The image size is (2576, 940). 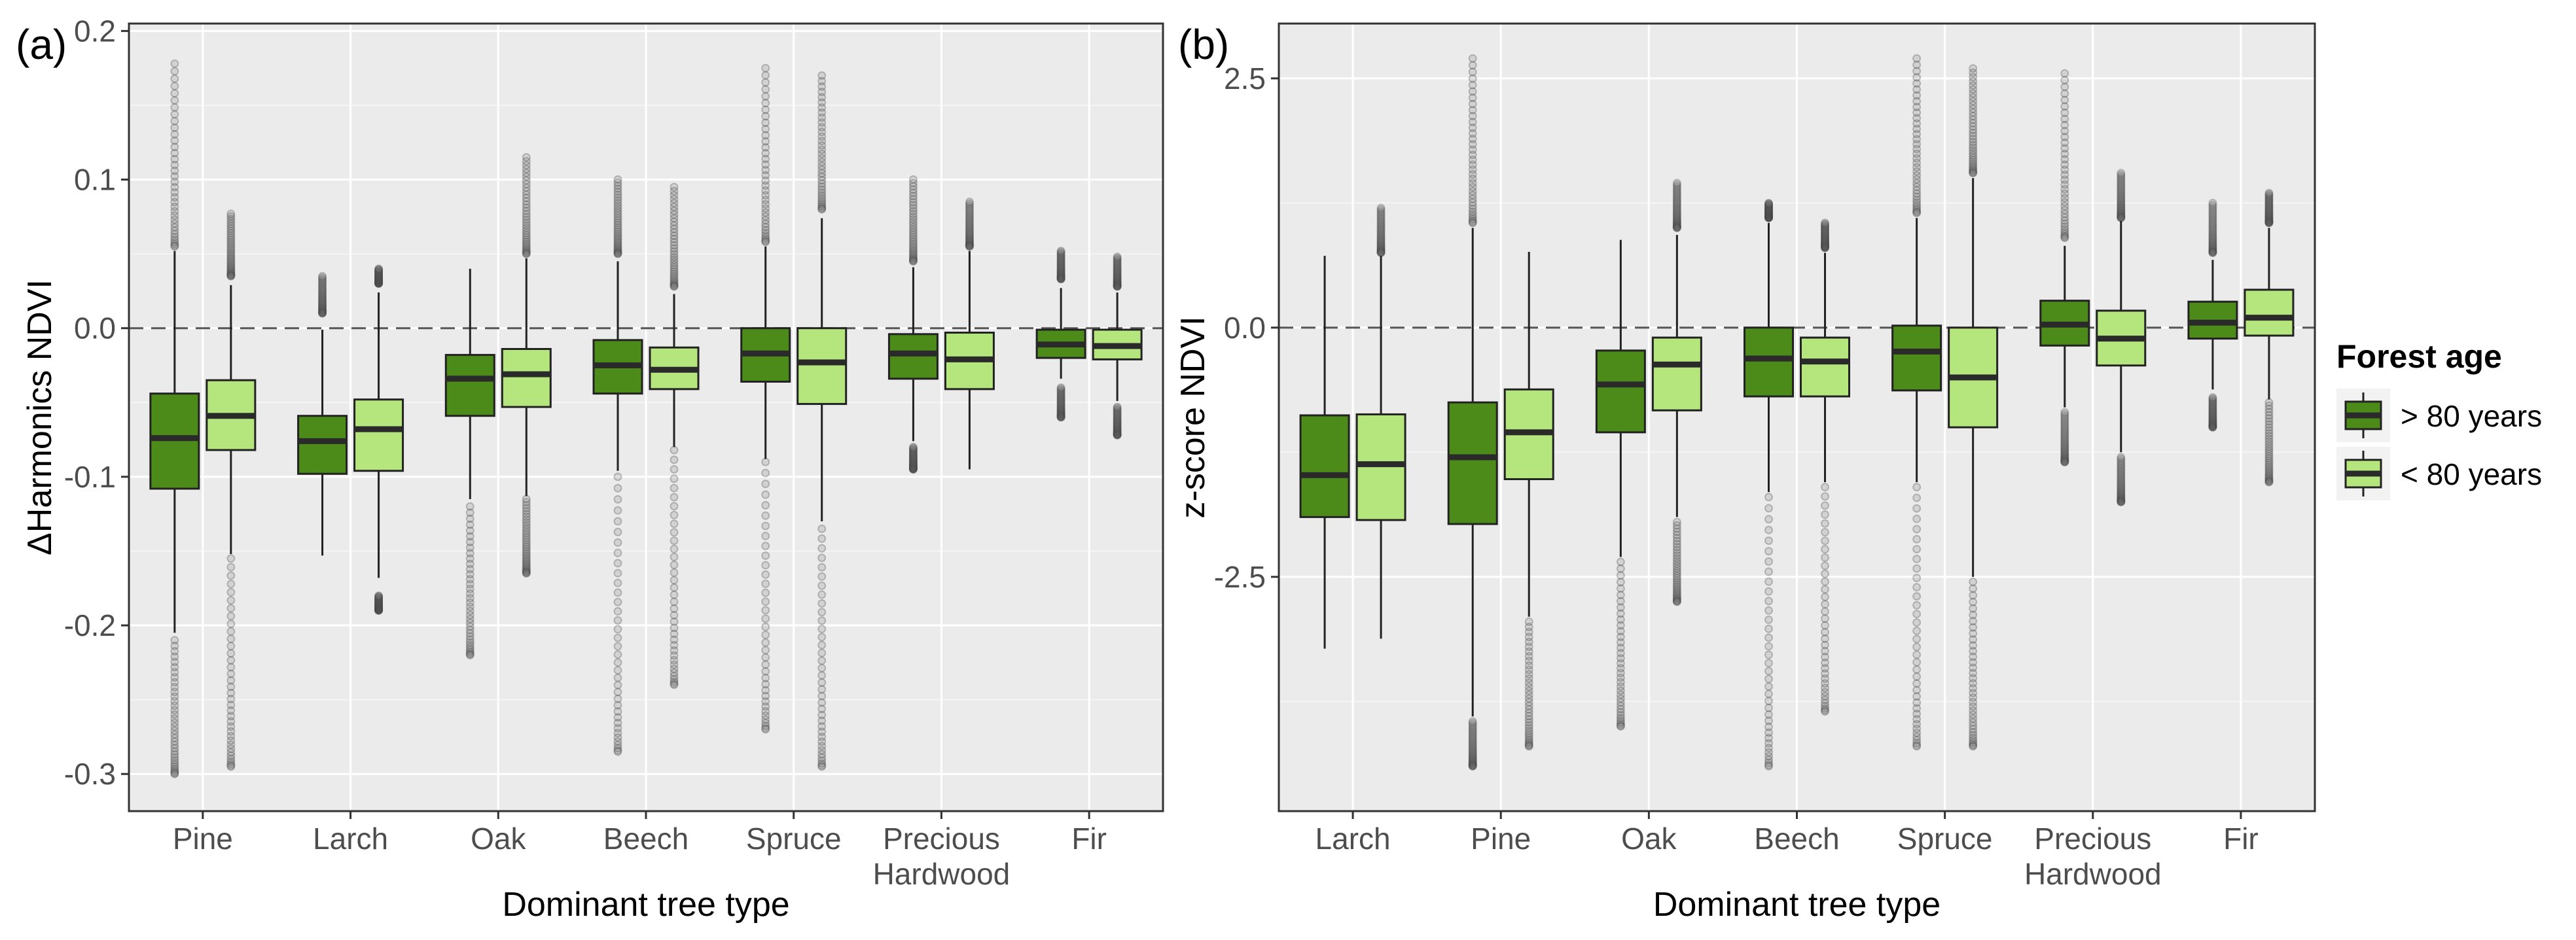 I want to click on y-tick-label: 0.1, so click(x=95, y=180).